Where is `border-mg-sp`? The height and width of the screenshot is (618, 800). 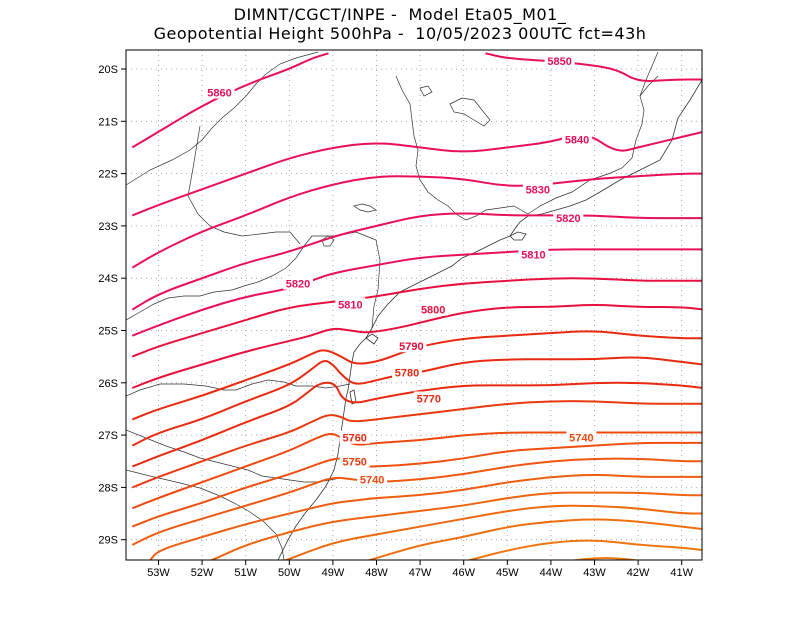 border-mg-sp is located at coordinates (462, 148).